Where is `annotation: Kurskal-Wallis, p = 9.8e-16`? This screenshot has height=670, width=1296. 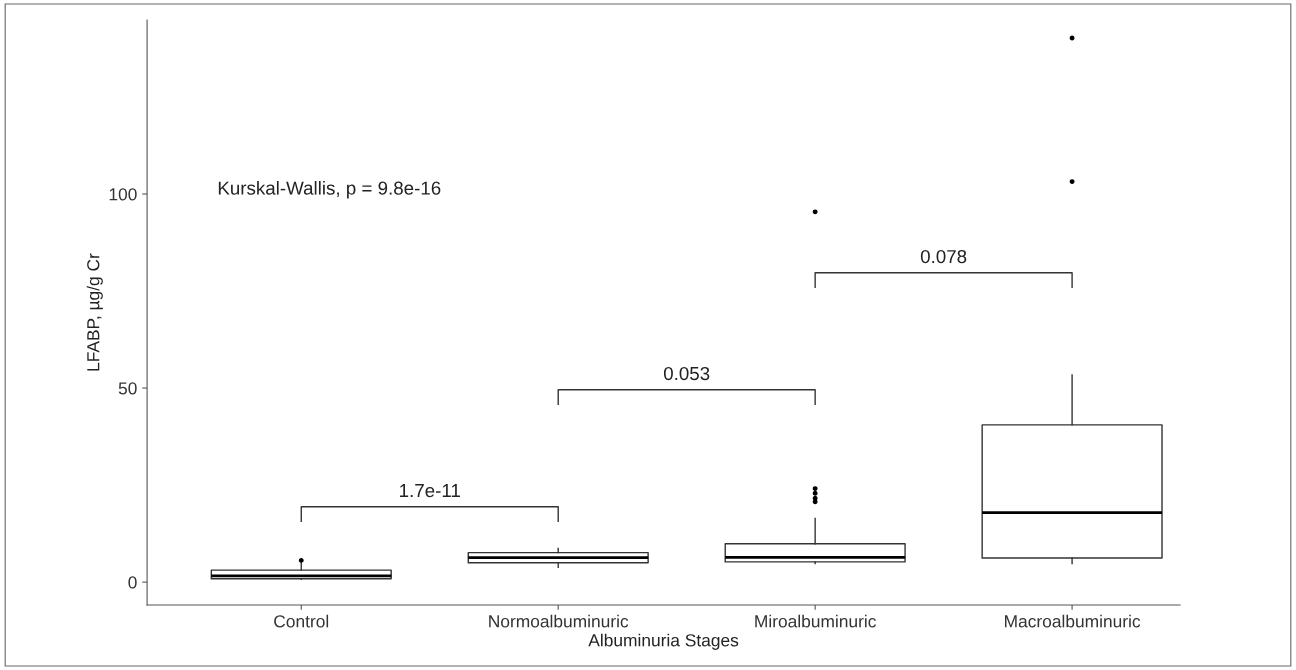 annotation: Kurskal-Wallis, p = 9.8e-16 is located at coordinates (329, 189).